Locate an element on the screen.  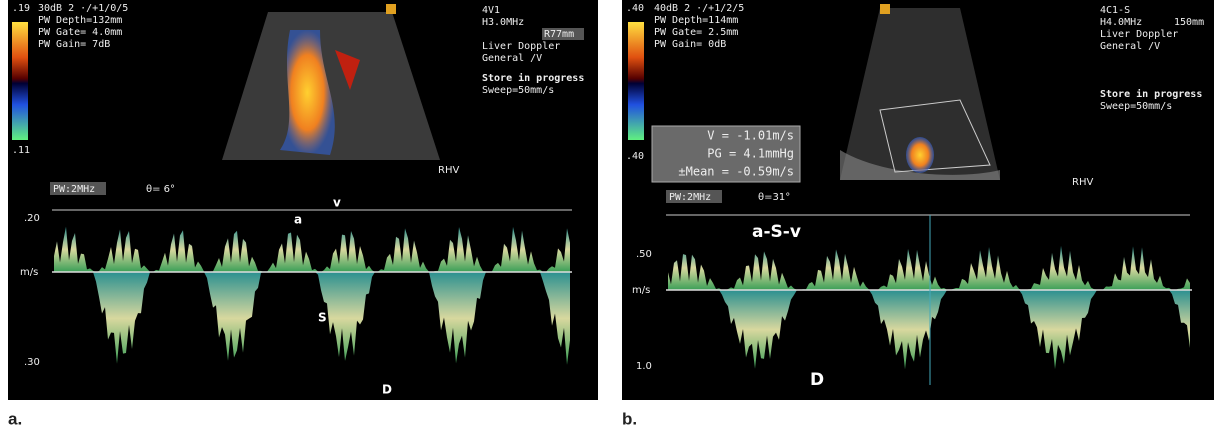
axis-label: .20 is located at coordinates (32, 218).